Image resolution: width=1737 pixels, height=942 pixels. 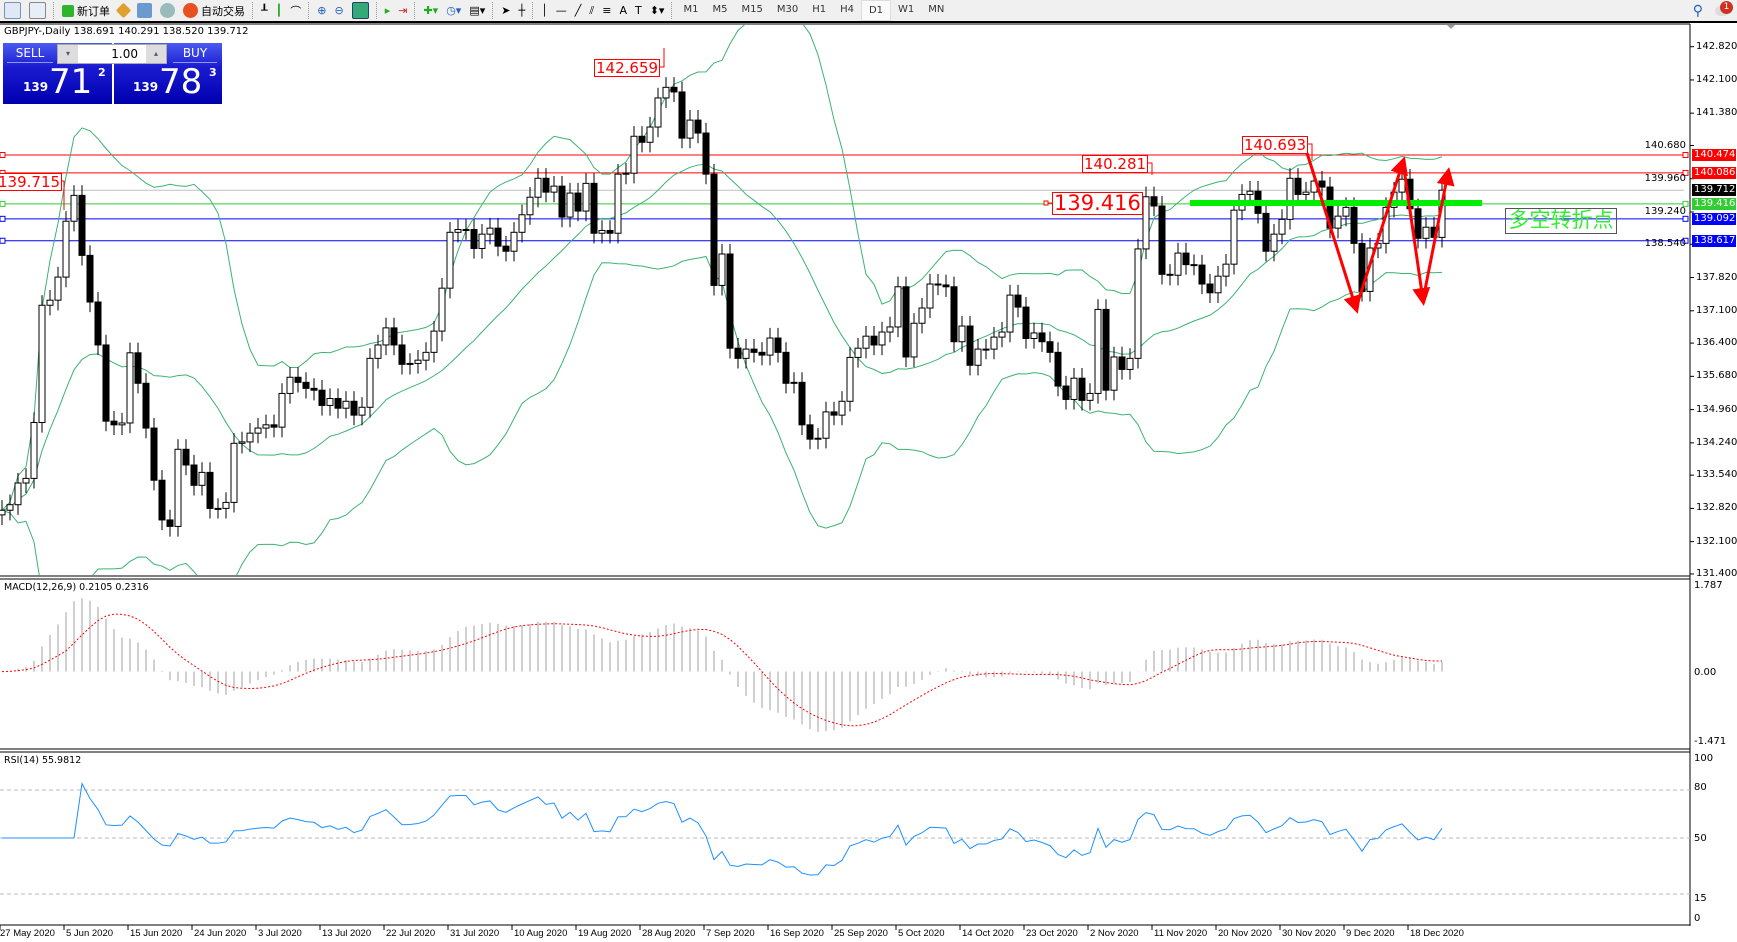 I want to click on candlestick-icon: ┃, so click(x=279, y=10).